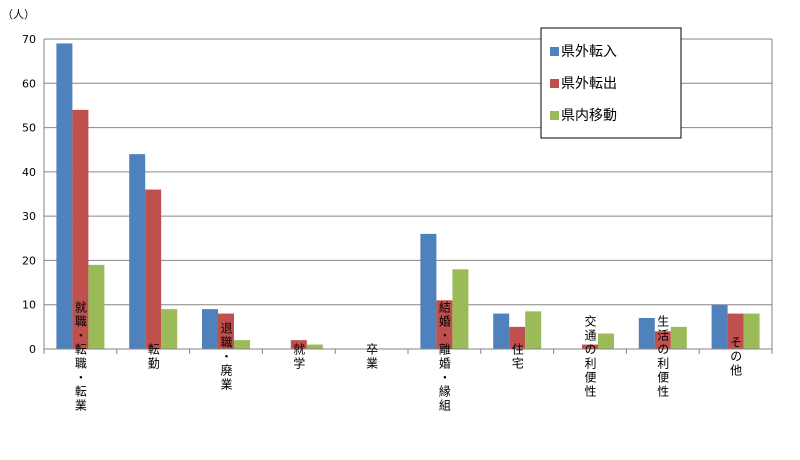 Image resolution: width=800 pixels, height=460 pixels. I want to click on y-tick-labels: 0 10 20 30 40 50 60 70, so click(29, 194).